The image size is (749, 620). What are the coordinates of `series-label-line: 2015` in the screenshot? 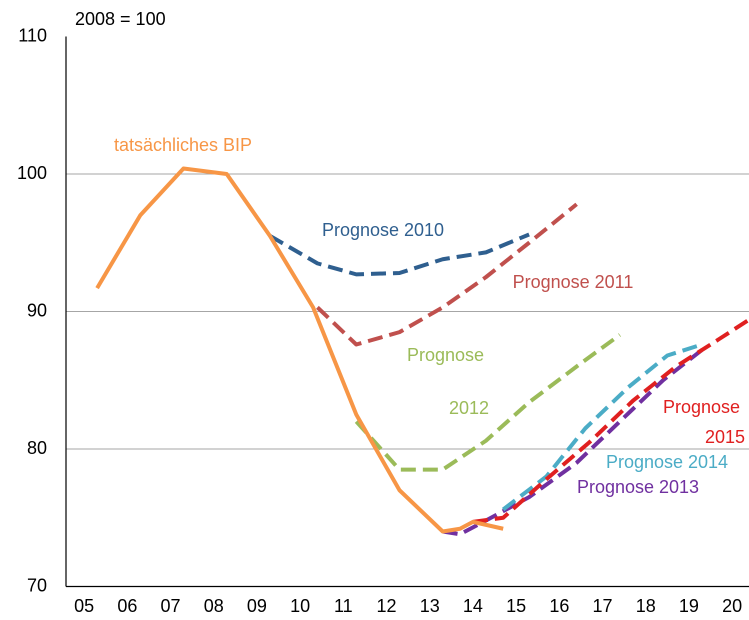 It's located at (725, 437).